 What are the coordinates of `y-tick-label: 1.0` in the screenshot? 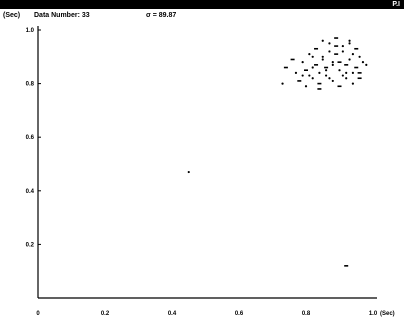 It's located at (30, 31).